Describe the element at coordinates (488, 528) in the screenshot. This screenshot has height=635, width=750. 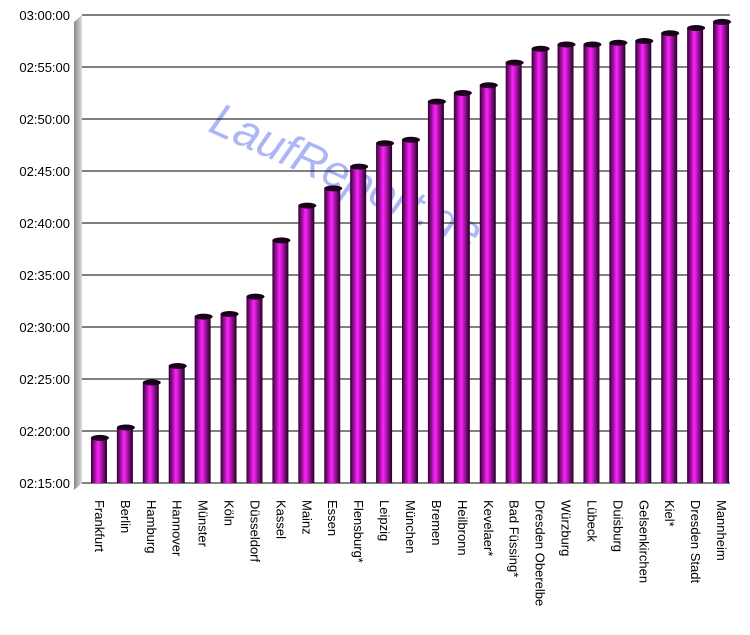
I see `x-tick-label: Kevelaer*` at that location.